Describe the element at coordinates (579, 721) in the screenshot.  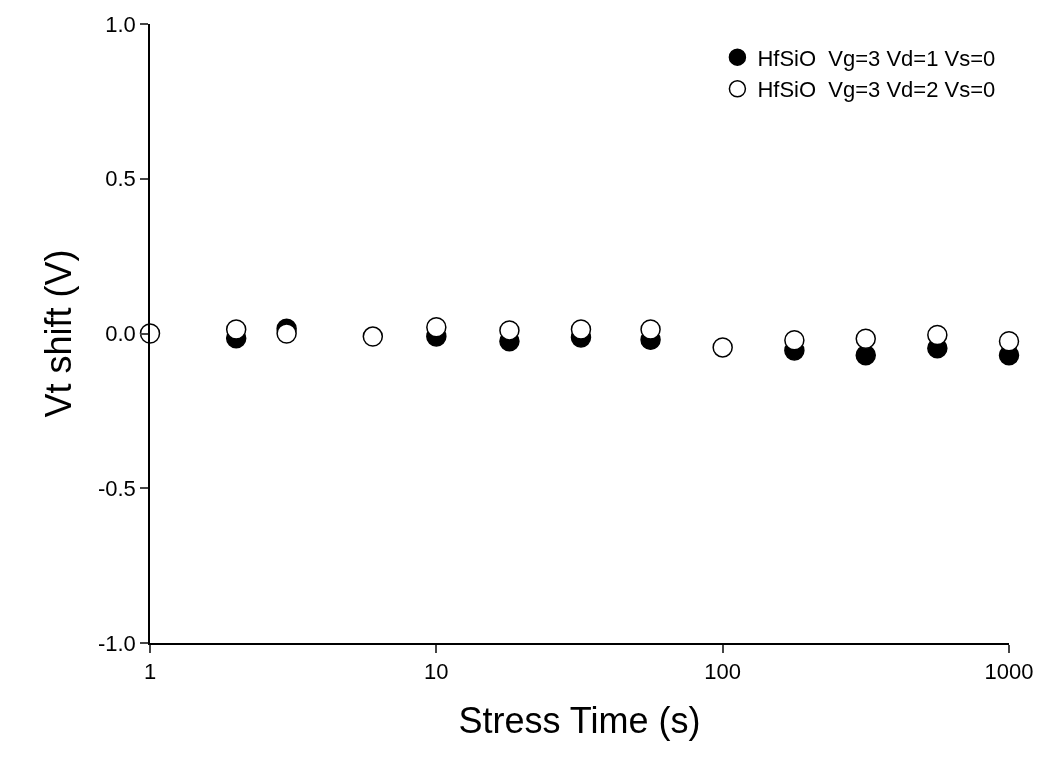
I see `x-axis-title: Stress Time (s)` at that location.